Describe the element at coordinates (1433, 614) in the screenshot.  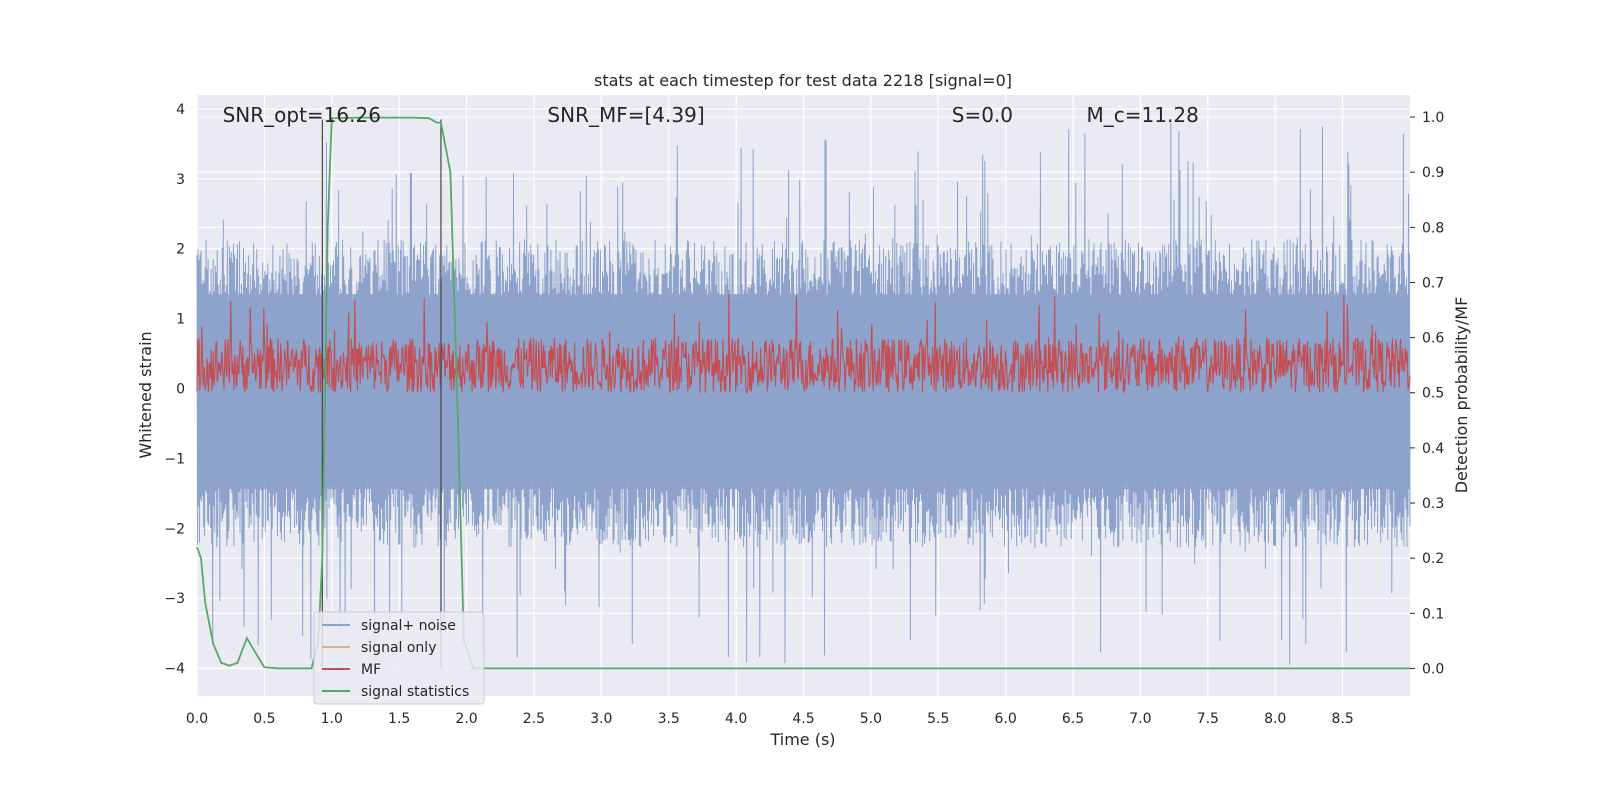
I see `y2-tick-label: 0.1` at that location.